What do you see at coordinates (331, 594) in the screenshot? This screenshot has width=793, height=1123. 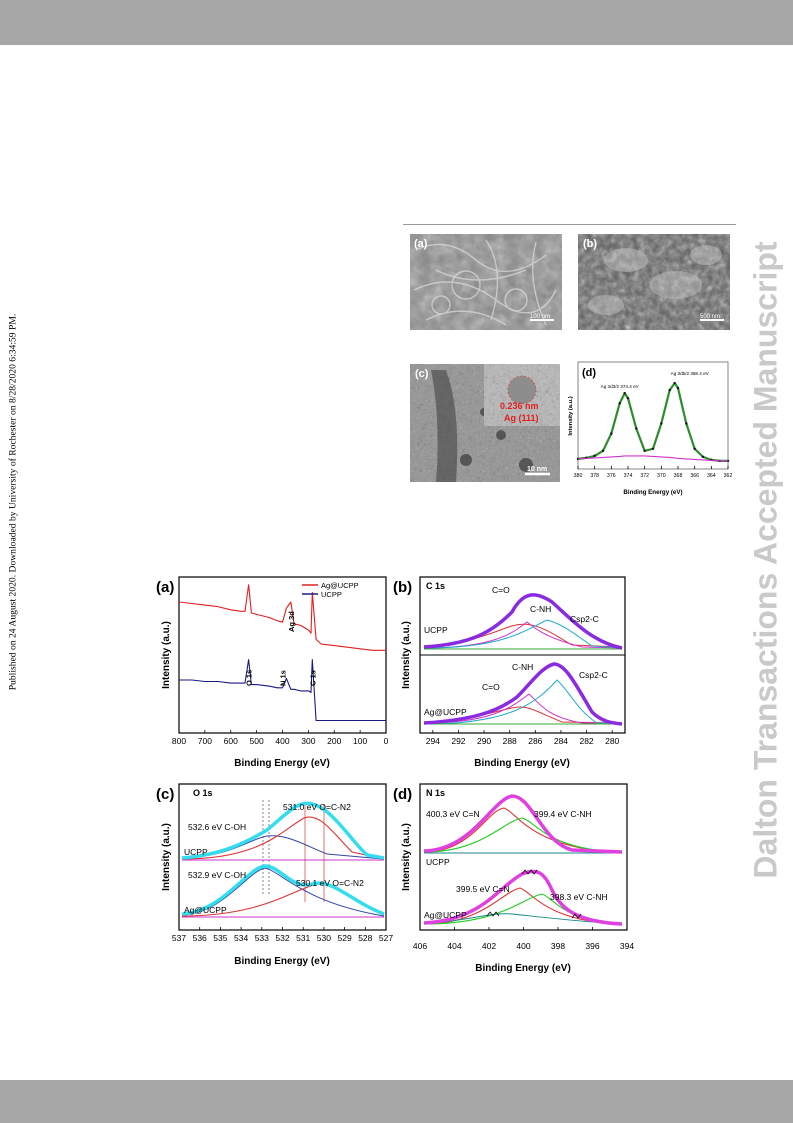 I see `legend-label: UCPP` at bounding box center [331, 594].